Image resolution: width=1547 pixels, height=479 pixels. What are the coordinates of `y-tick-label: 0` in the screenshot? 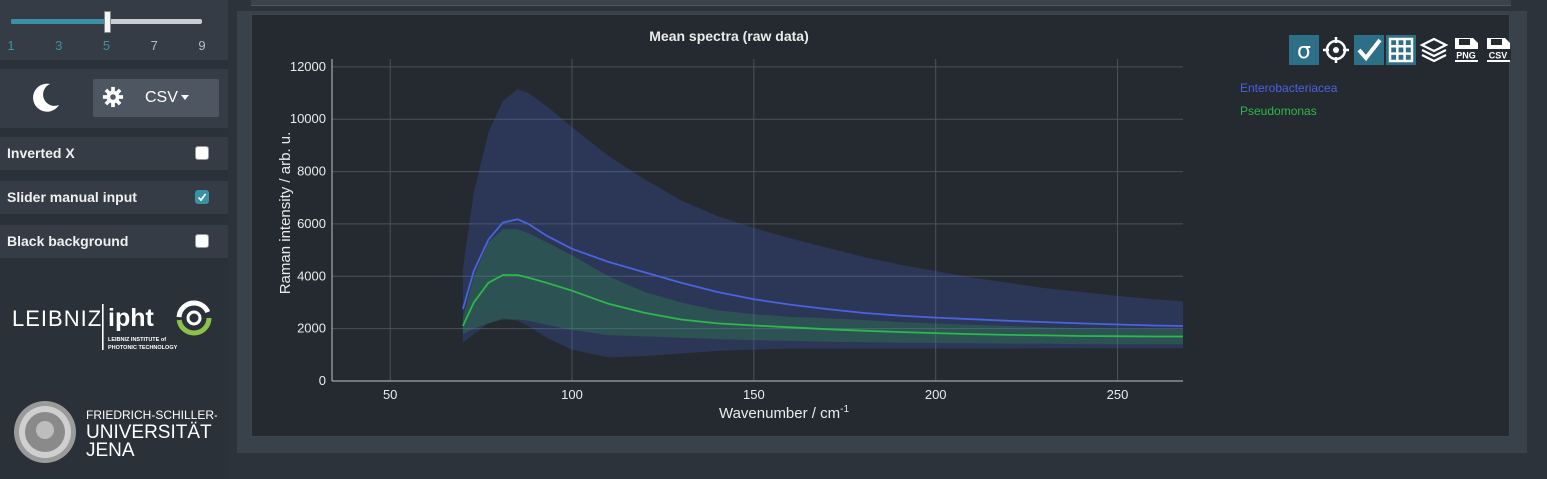 It's located at (322, 380).